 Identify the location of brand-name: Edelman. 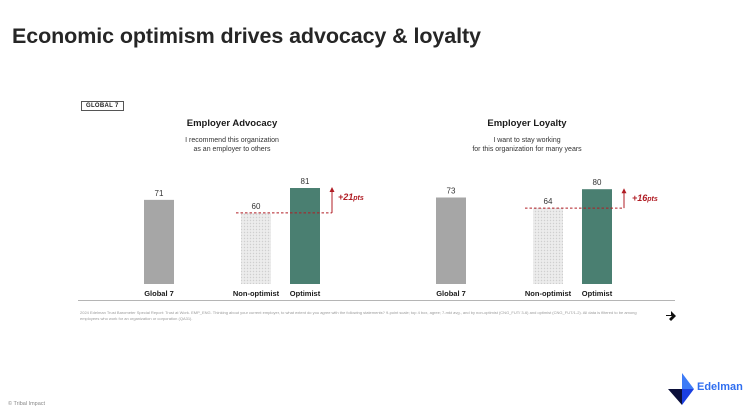
(720, 387).